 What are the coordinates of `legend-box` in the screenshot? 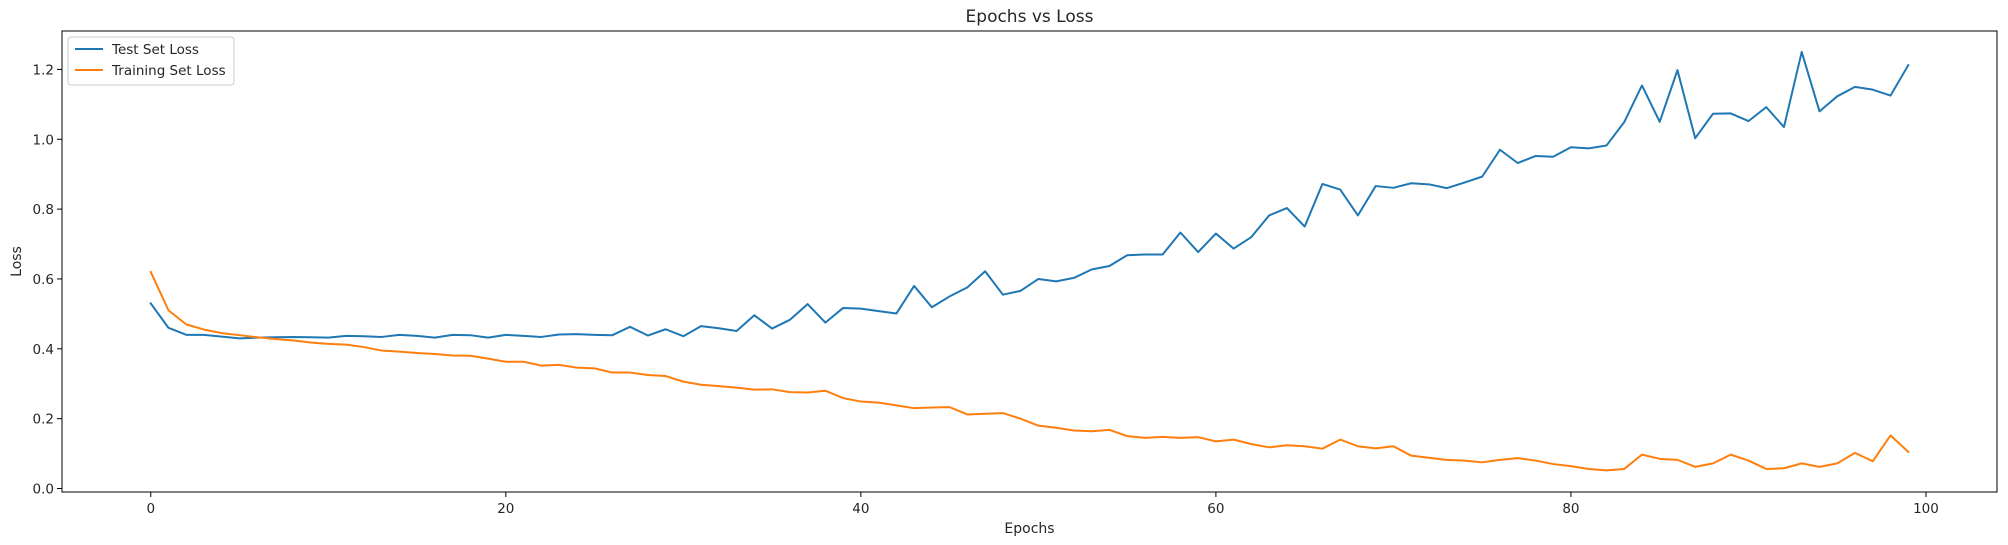 It's located at (151, 61).